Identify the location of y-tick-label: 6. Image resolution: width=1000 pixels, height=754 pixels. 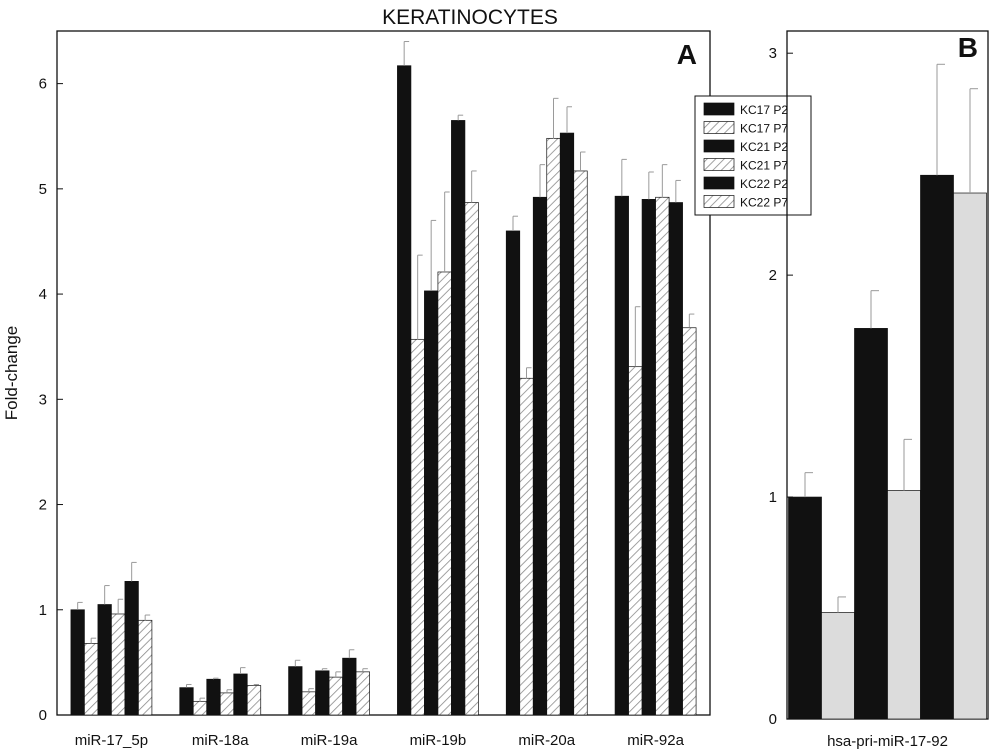
(43, 84).